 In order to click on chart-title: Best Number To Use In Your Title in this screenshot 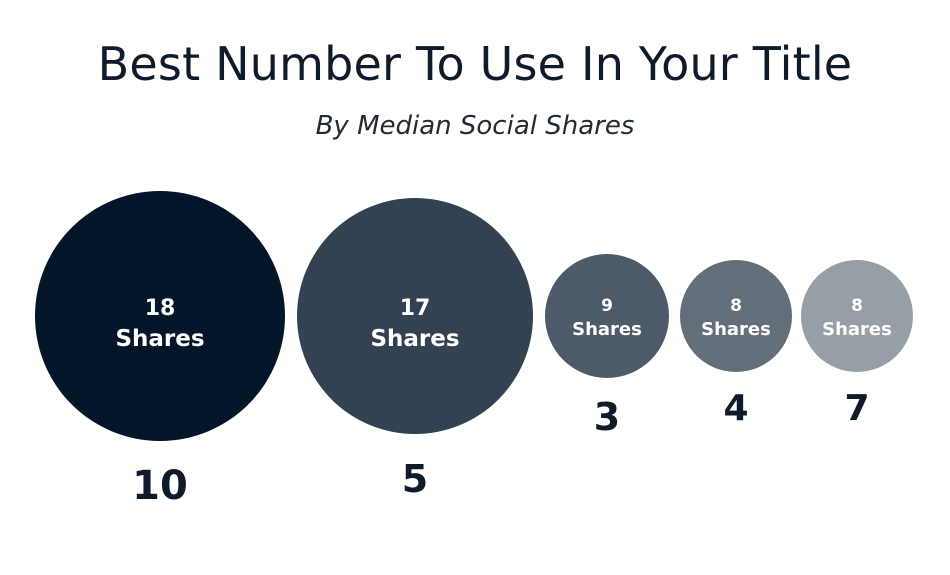, I will do `click(475, 64)`.